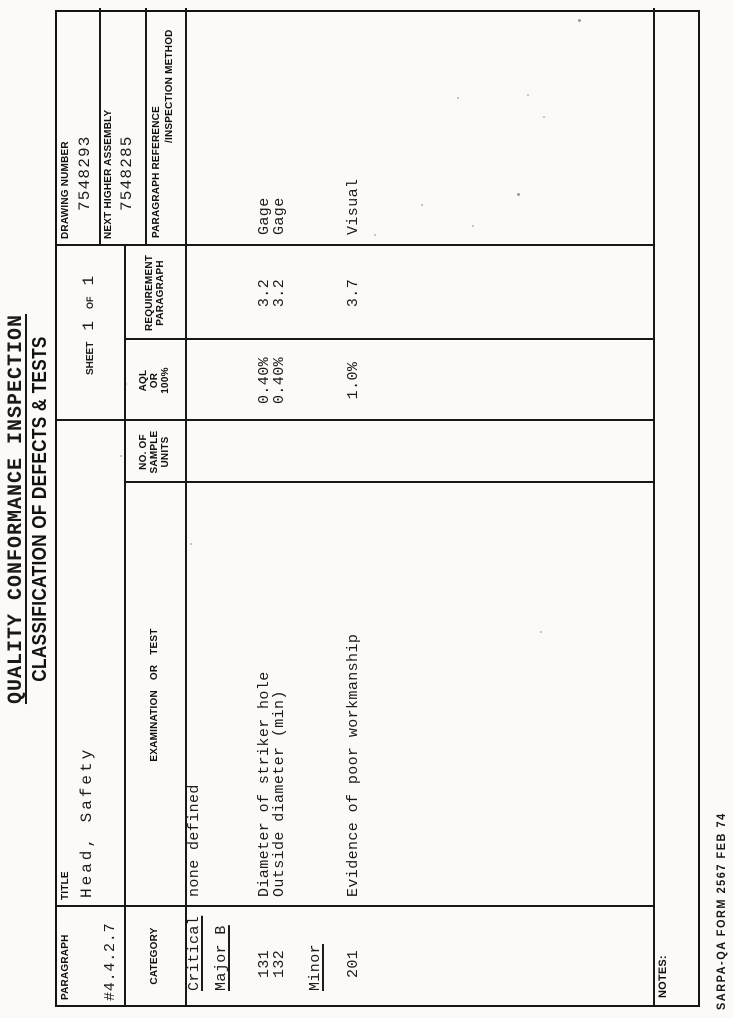  I want to click on defect-132-requirement: 3.2, so click(279, 293).